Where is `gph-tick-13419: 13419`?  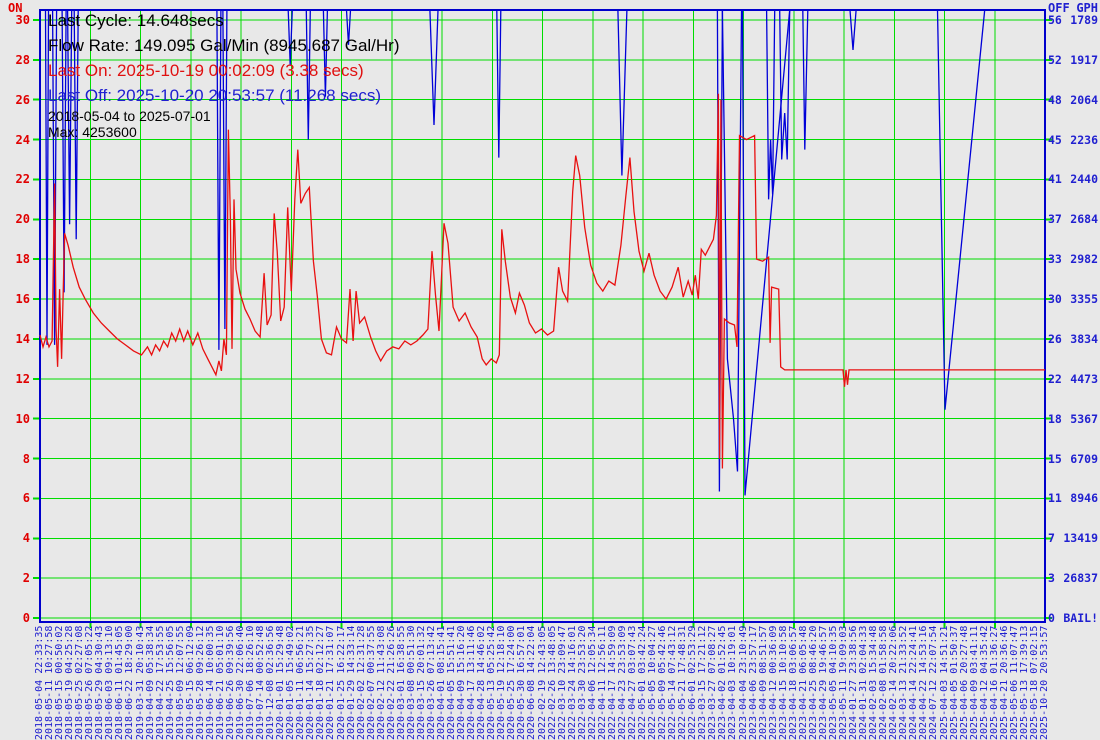
gph-tick-13419: 13419 is located at coordinates (1080, 538).